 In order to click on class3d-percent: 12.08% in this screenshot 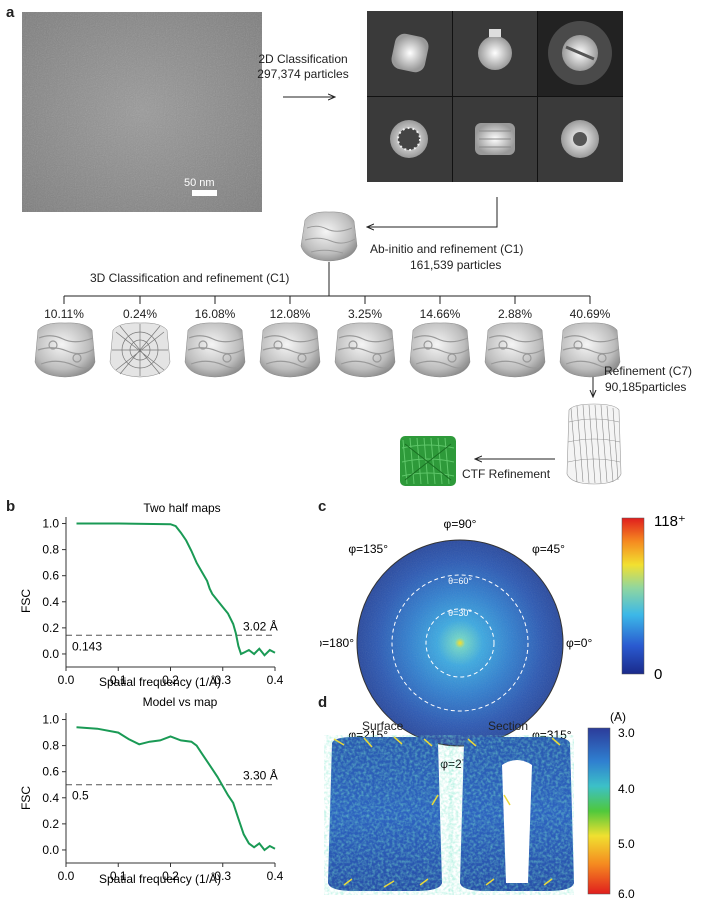, I will do `click(290, 314)`.